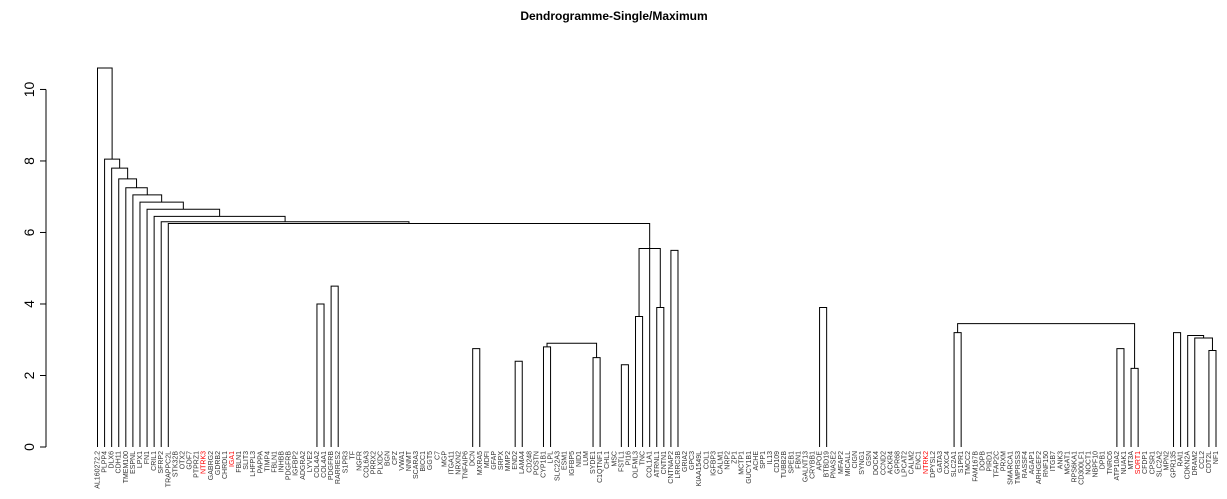 The image size is (1227, 499). I want to click on leaf-label: PI16, so click(628, 458).